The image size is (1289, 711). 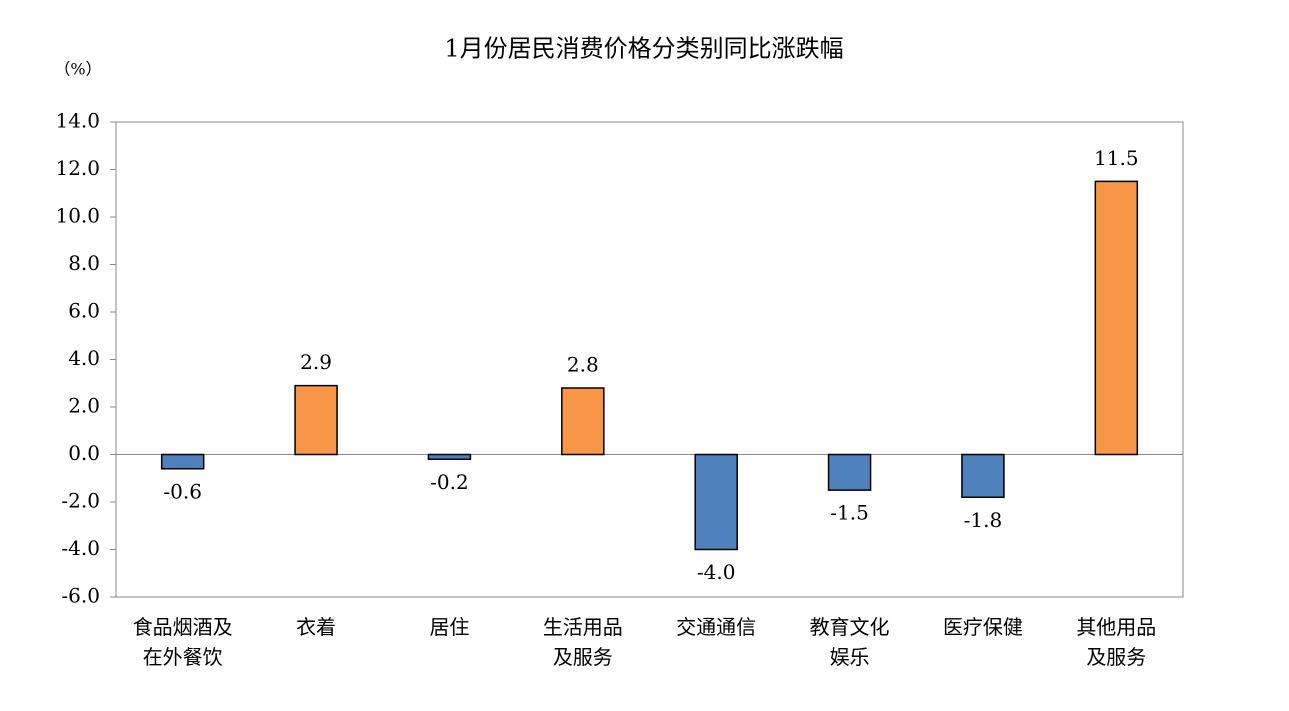 I want to click on y-tick-label: 8.0, so click(x=84, y=263).